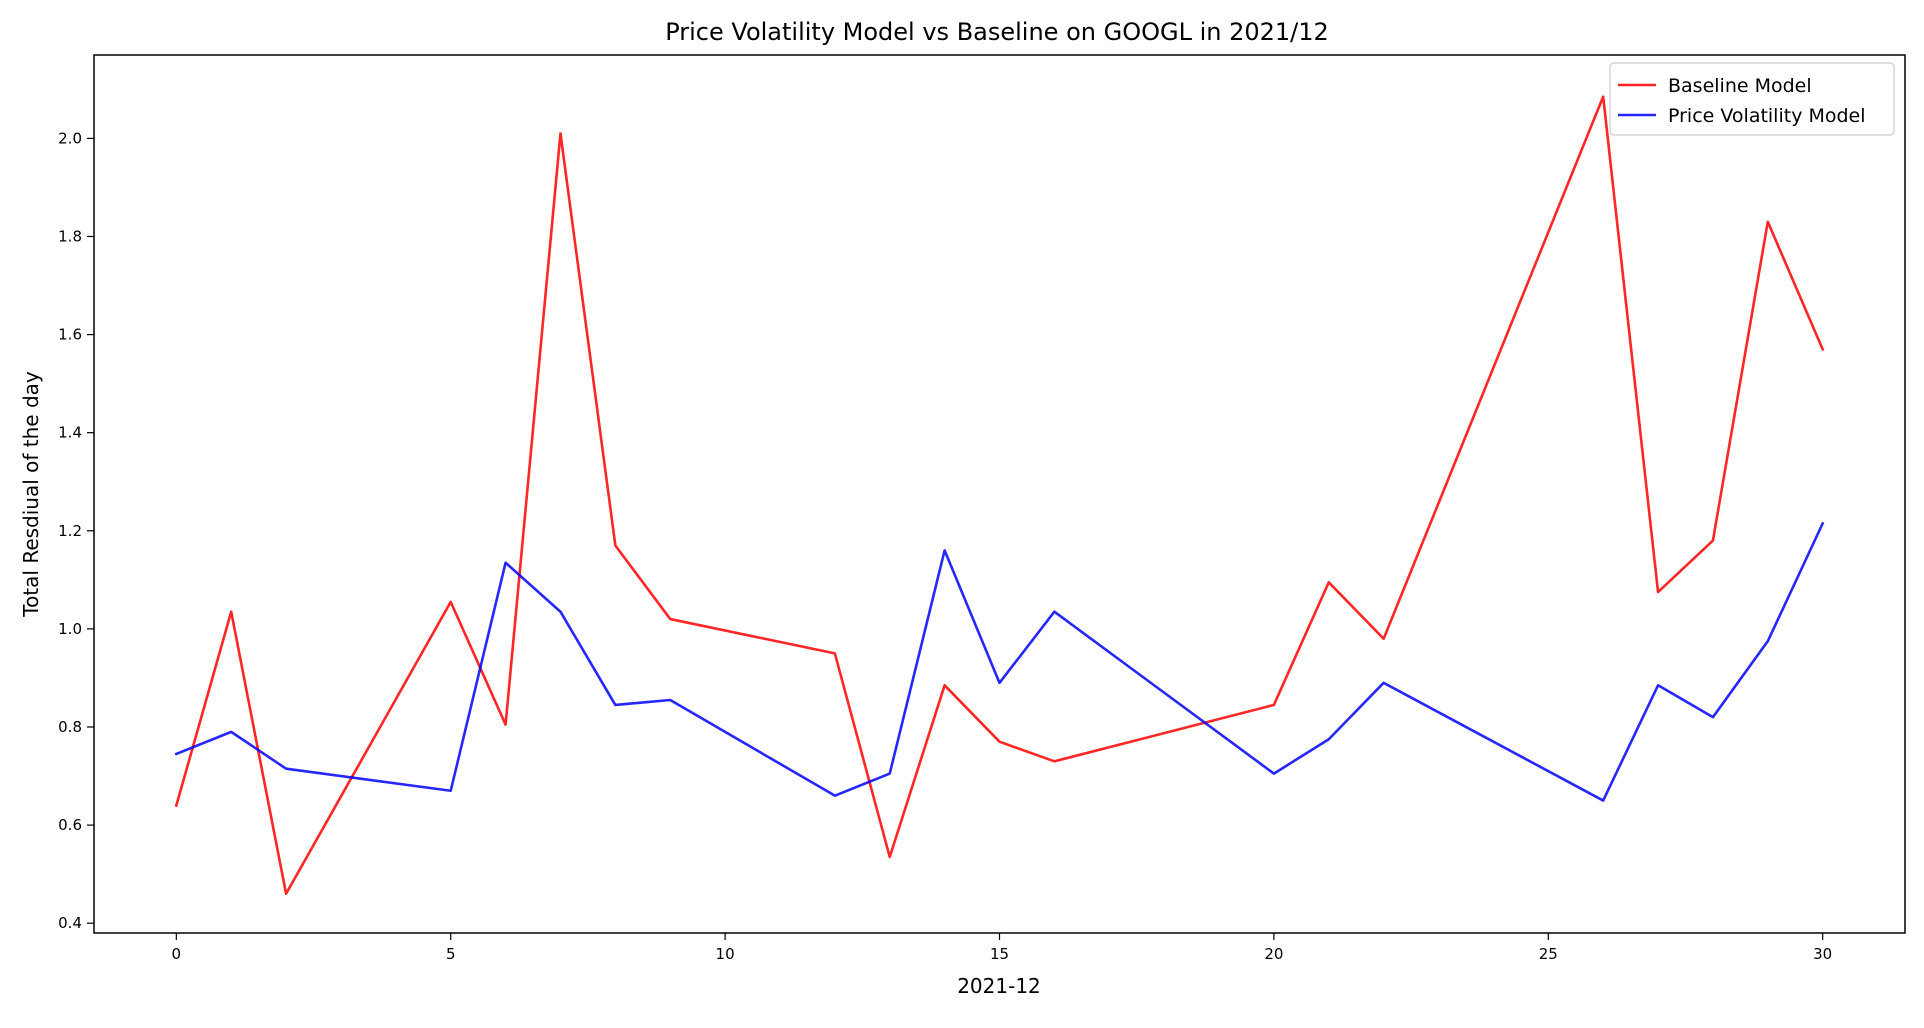  What do you see at coordinates (1548, 954) in the screenshot?
I see `x-tick-label: 25` at bounding box center [1548, 954].